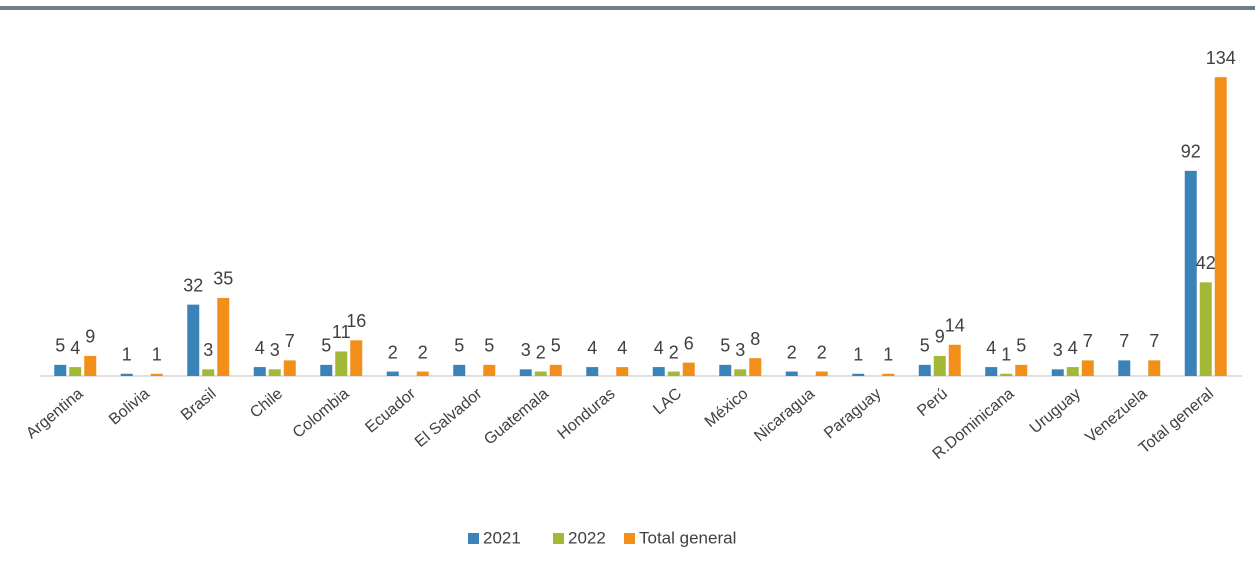 Image resolution: width=1255 pixels, height=575 pixels. I want to click on data-label: 92, so click(1191, 152).